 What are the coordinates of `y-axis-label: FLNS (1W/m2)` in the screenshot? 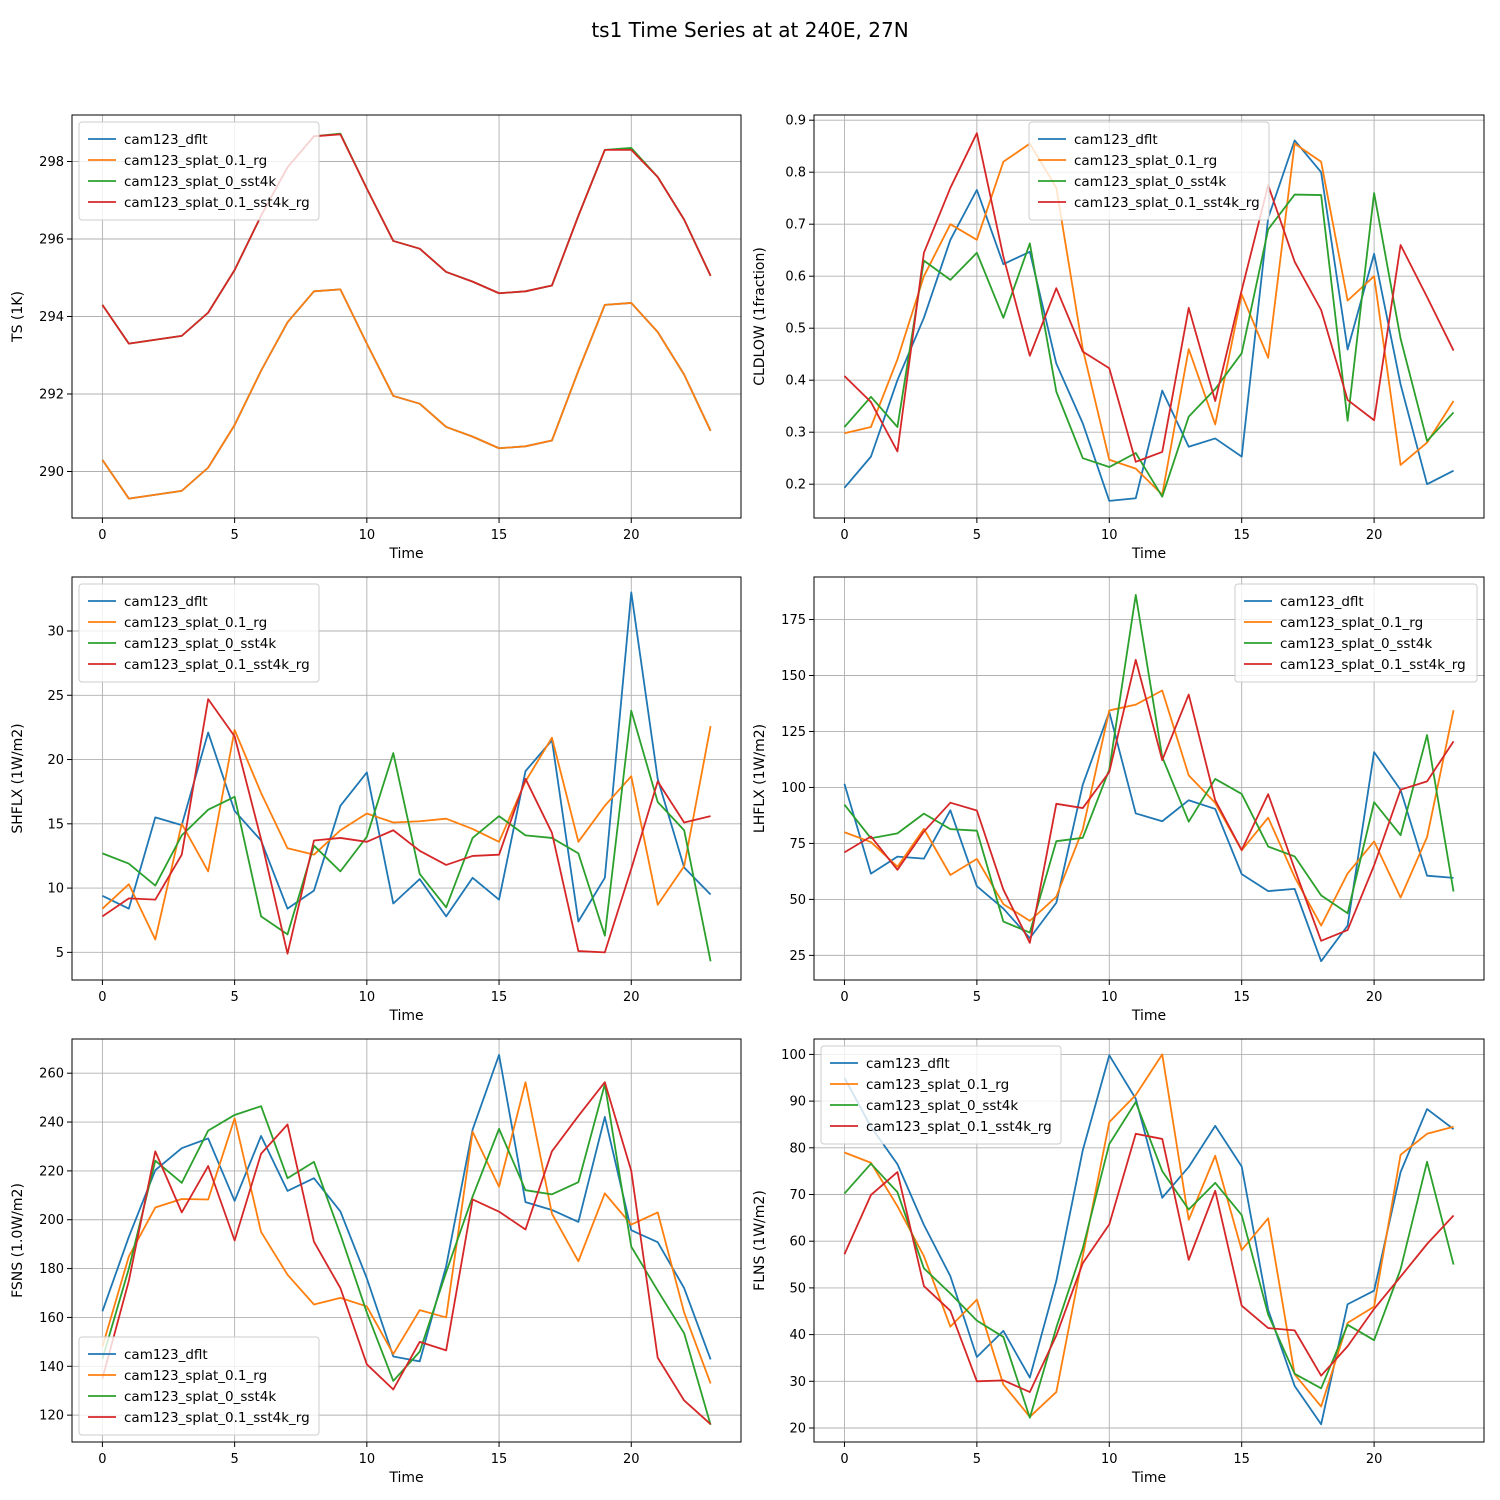 It's located at (760, 1240).